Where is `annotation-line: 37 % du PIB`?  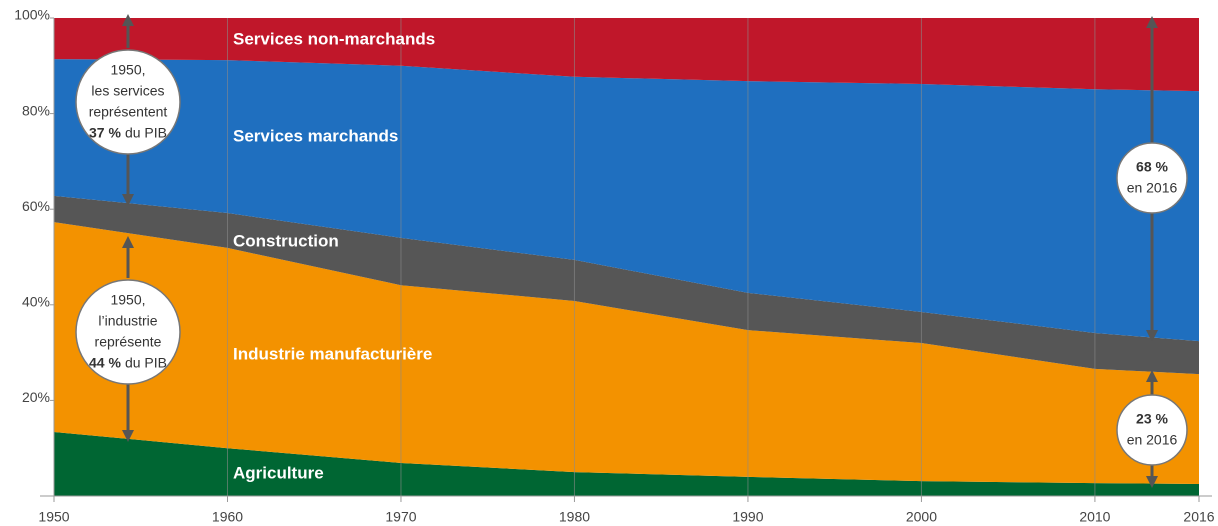 annotation-line: 37 % du PIB is located at coordinates (128, 132).